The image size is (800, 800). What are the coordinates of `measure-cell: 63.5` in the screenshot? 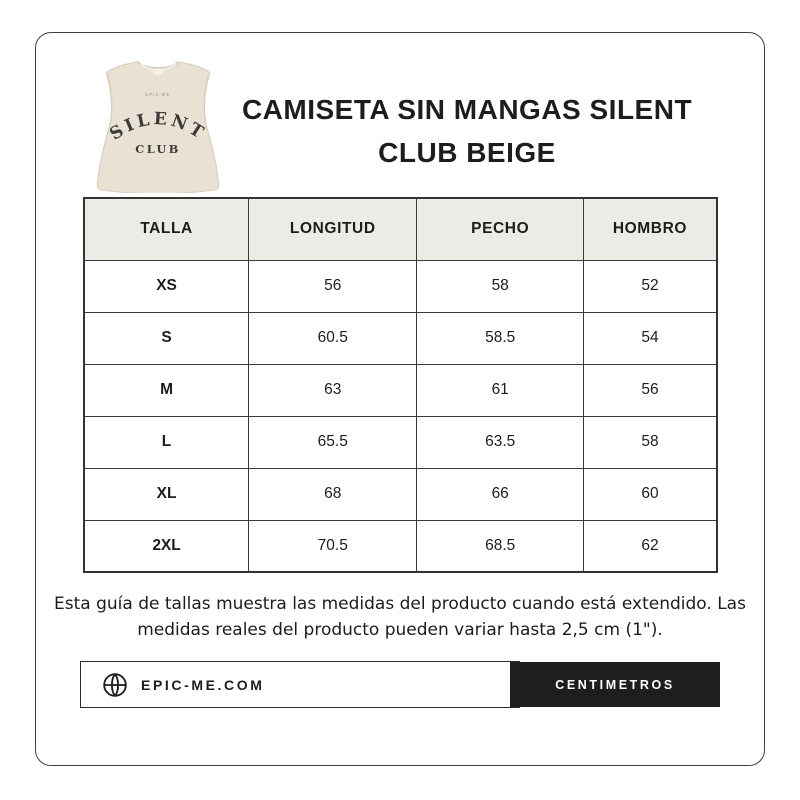 It's located at (500, 442).